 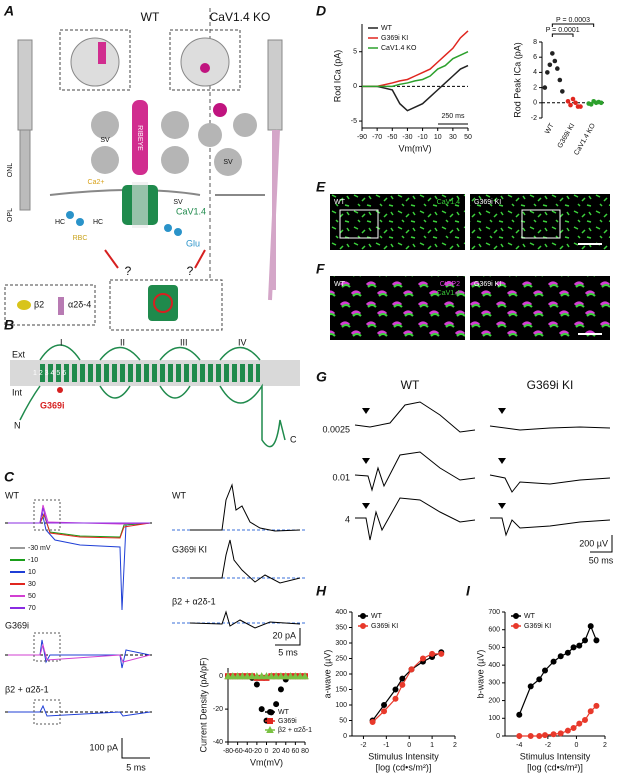 I want to click on subunit-label: α2δ-4, so click(x=79, y=304).